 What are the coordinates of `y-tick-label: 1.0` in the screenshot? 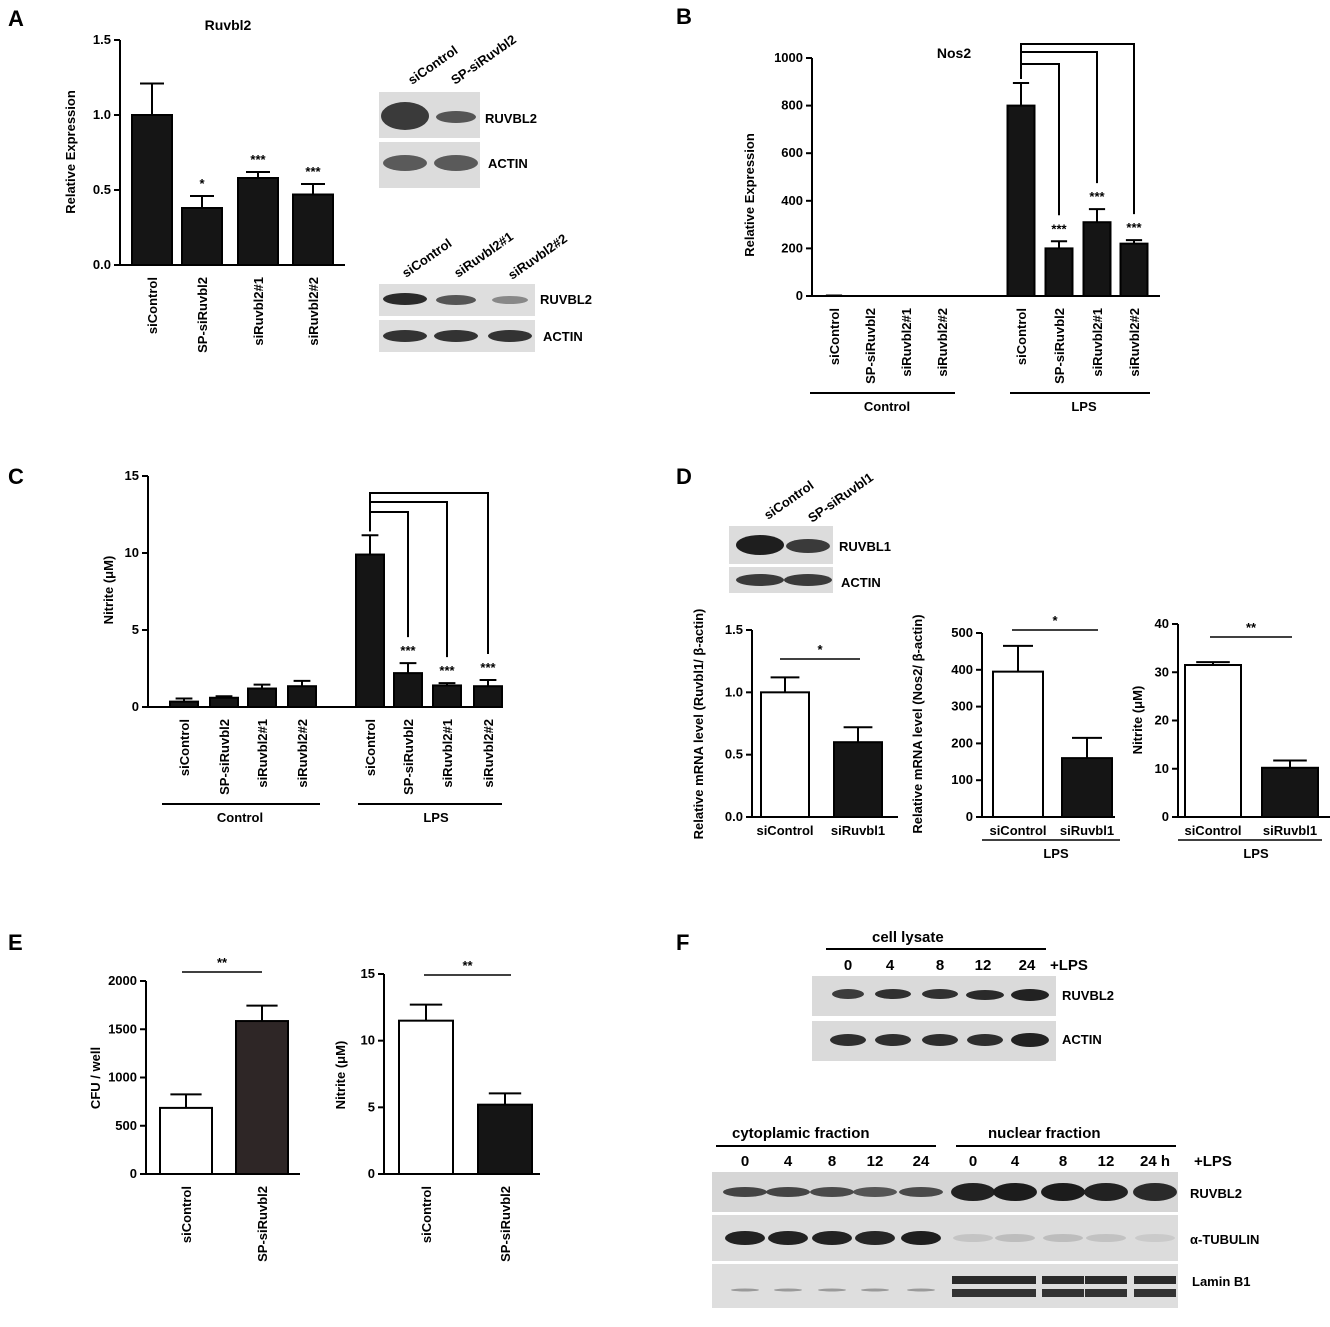 It's located at (102, 114).